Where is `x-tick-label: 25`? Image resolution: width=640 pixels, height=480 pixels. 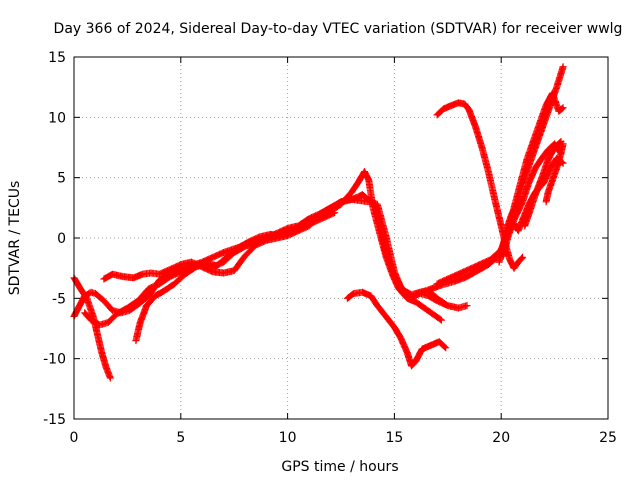
x-tick-label: 25 is located at coordinates (608, 438).